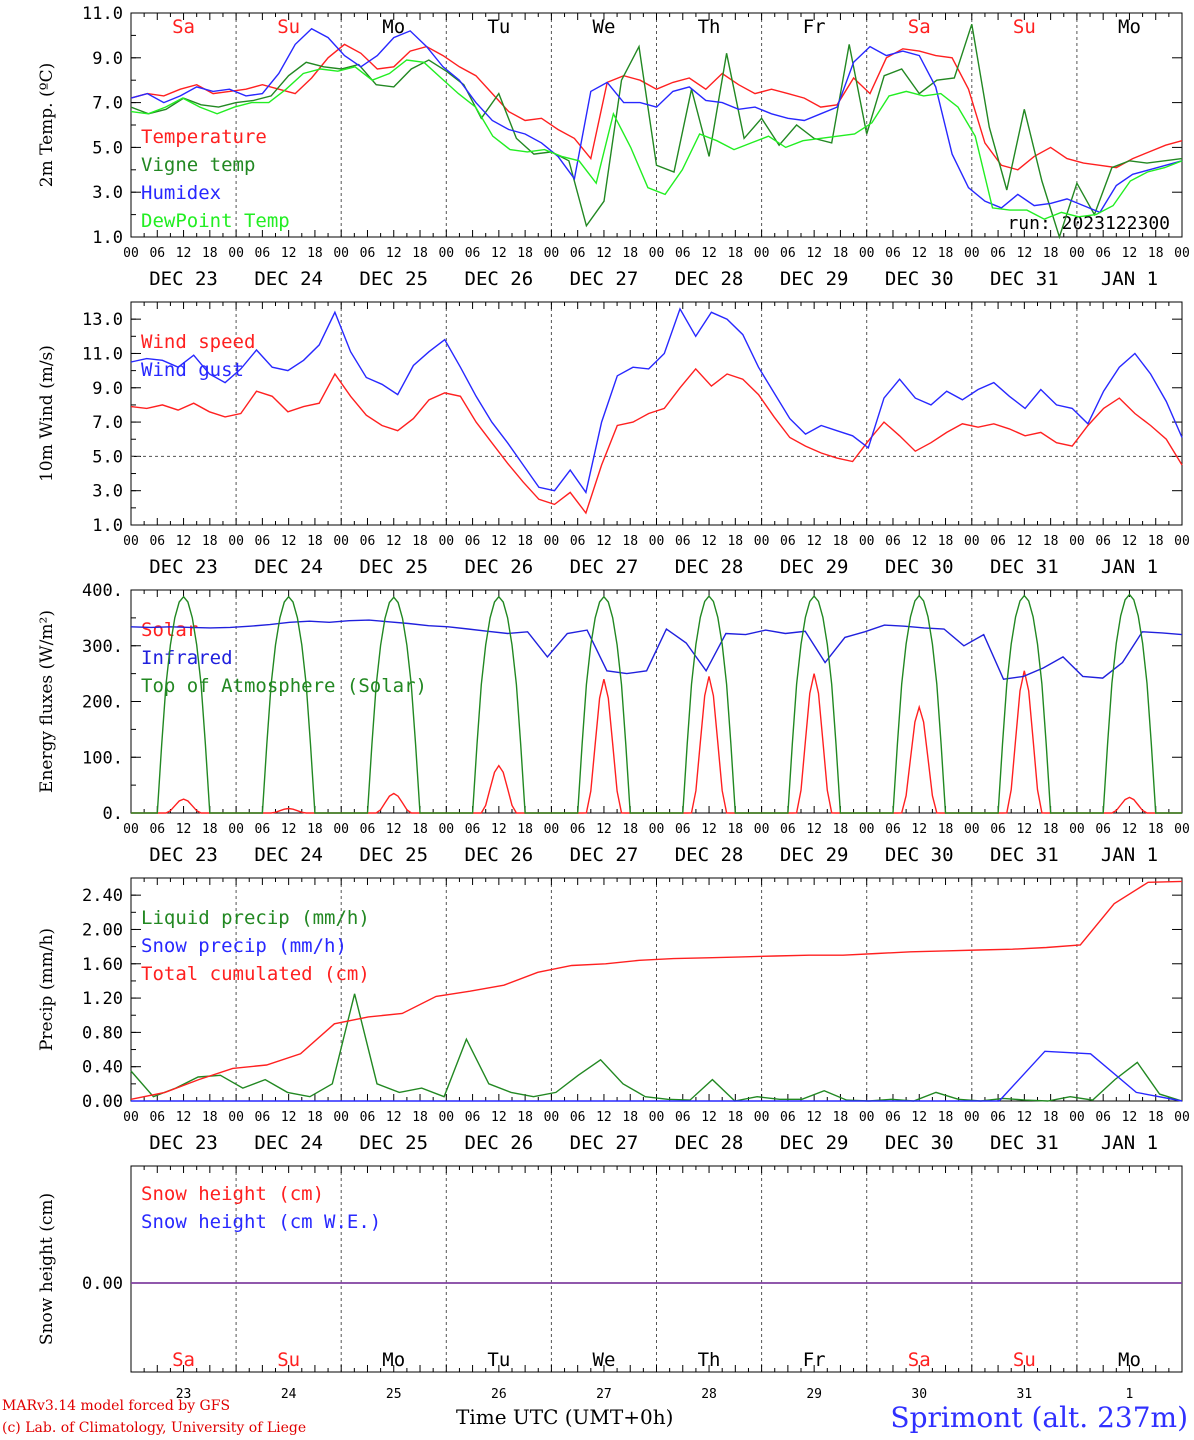  Describe the element at coordinates (255, 918) in the screenshot. I see `legend-entry: Liquid precip (mm/h)` at that location.